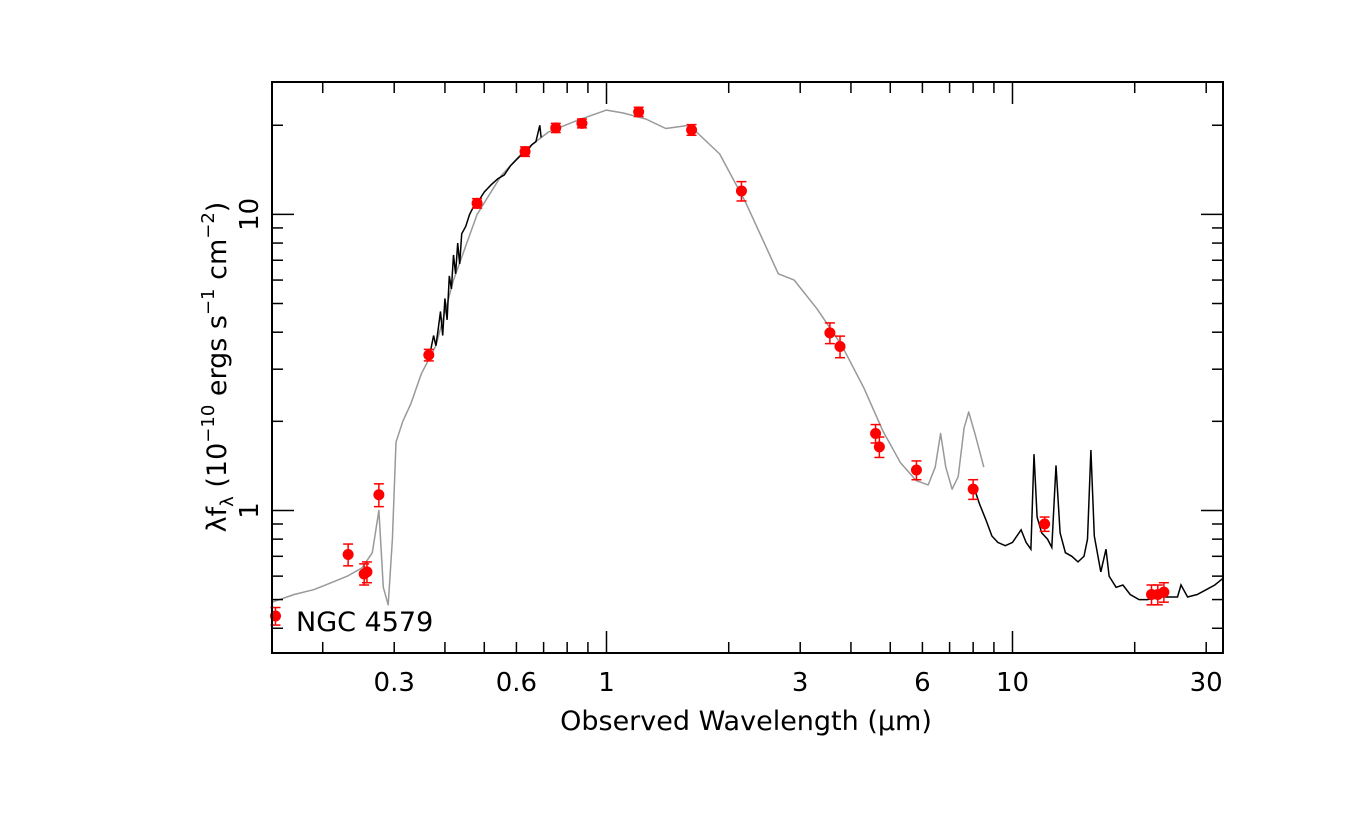 This screenshot has width=1361, height=817. Describe the element at coordinates (208, 225) in the screenshot. I see `y-axis-title-exp3: −2` at that location.